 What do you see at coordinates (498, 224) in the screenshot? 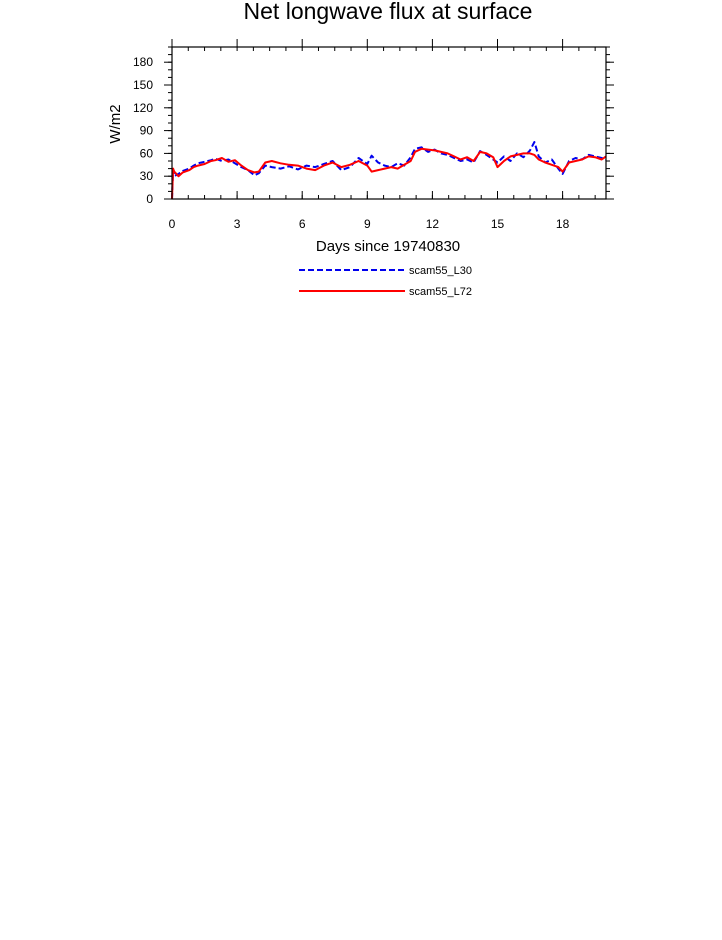
I see `x-tick-label: 15` at bounding box center [498, 224].